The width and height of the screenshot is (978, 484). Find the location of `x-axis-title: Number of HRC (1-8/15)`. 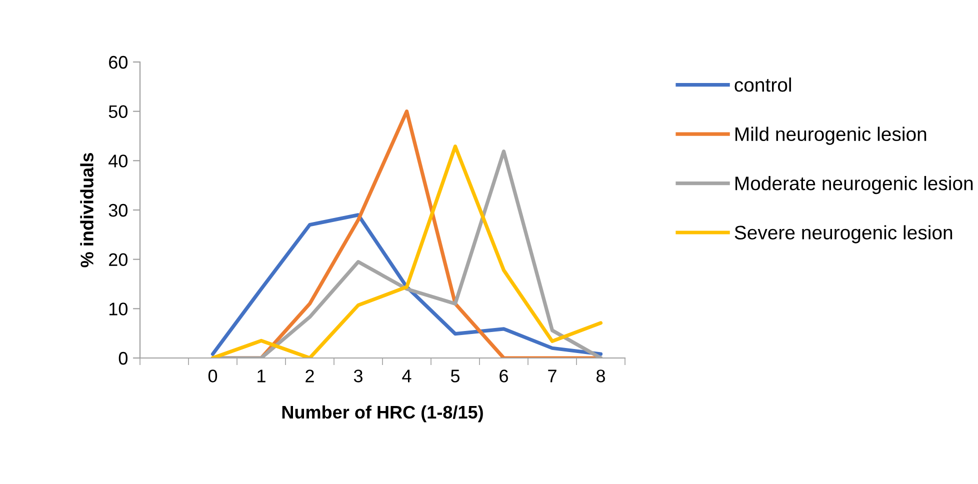

x-axis-title: Number of HRC (1-8/15) is located at coordinates (382, 413).